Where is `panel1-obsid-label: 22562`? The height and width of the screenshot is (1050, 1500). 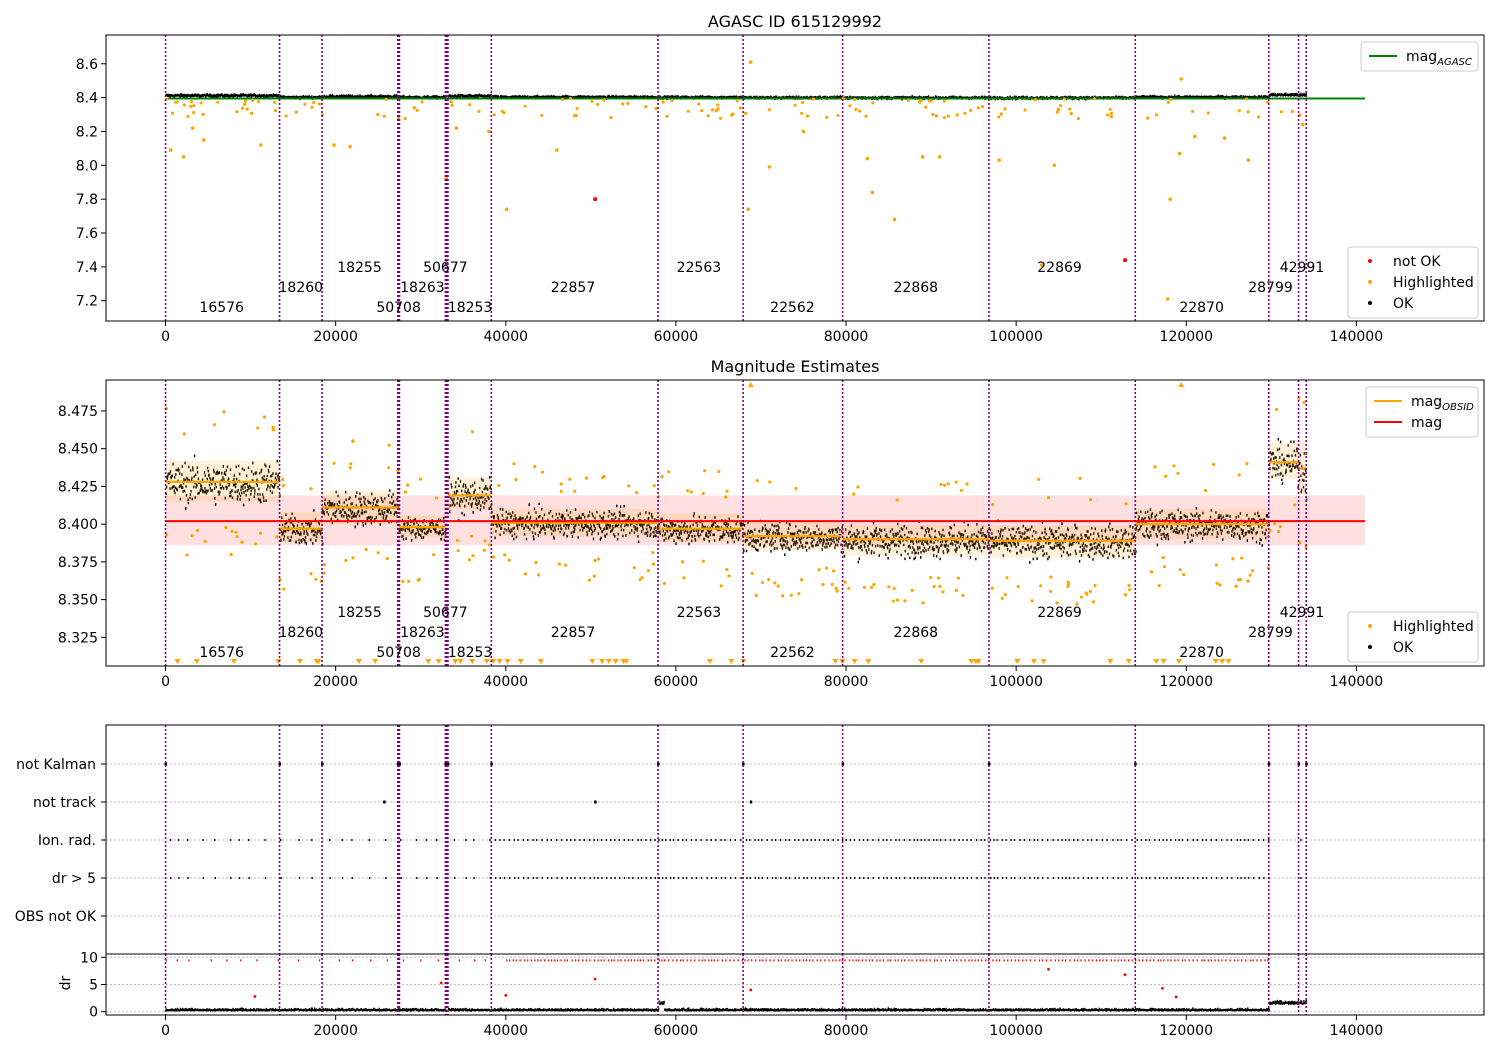 panel1-obsid-label: 22562 is located at coordinates (792, 308).